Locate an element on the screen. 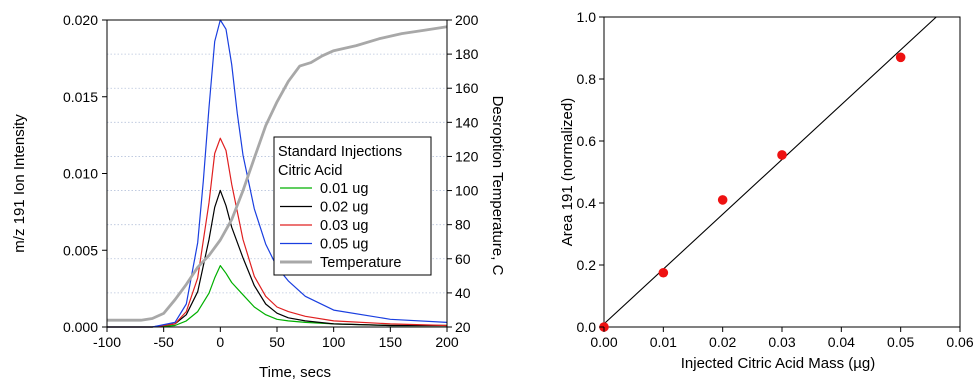 The height and width of the screenshot is (381, 974). y2-tick-label: 40 is located at coordinates (463, 293).